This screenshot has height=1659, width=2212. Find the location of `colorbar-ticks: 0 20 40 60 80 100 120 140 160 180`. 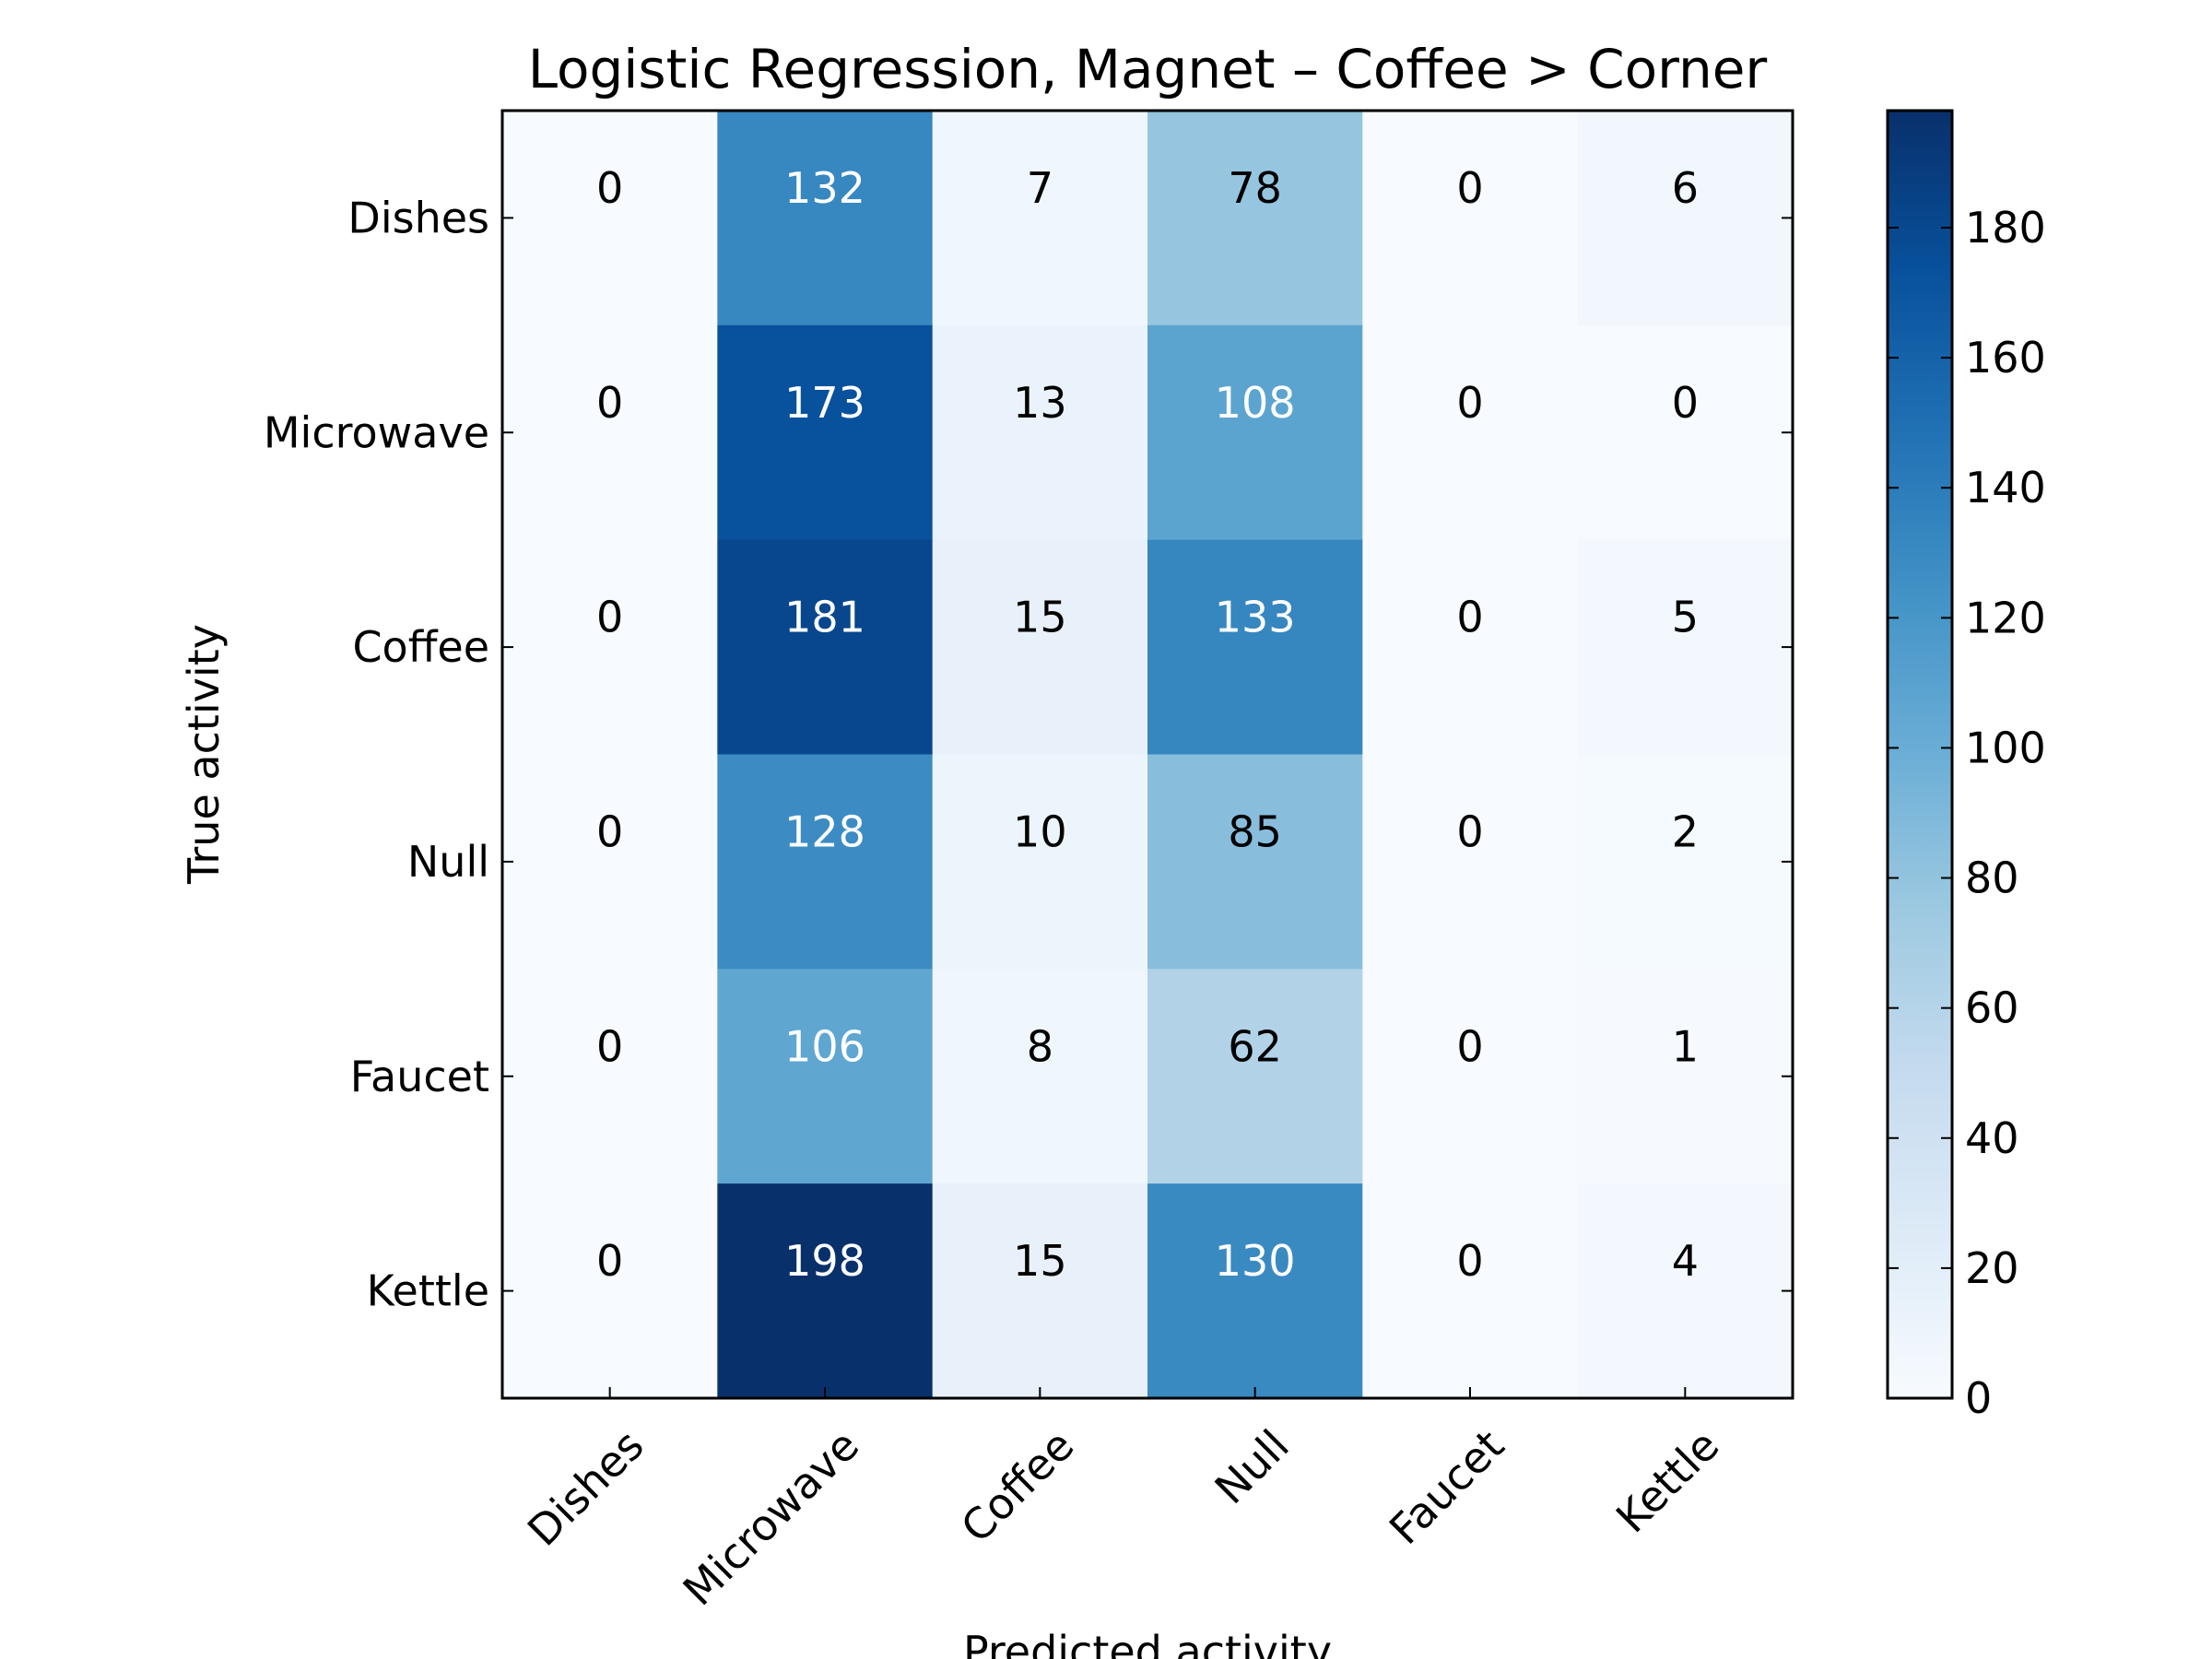

colorbar-ticks: 0 20 40 60 80 100 120 140 160 180 is located at coordinates (1967, 813).